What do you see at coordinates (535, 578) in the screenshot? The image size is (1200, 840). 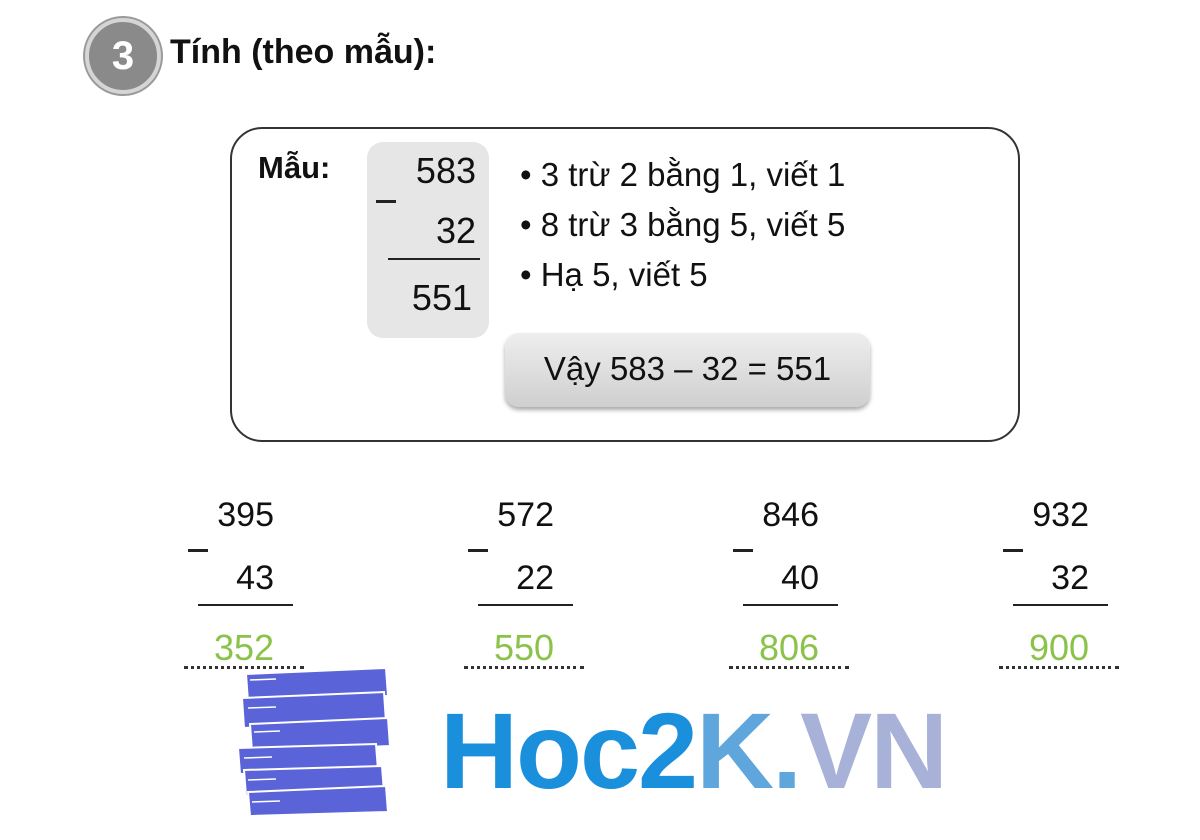 I see `problem-subtrahend: 22` at bounding box center [535, 578].